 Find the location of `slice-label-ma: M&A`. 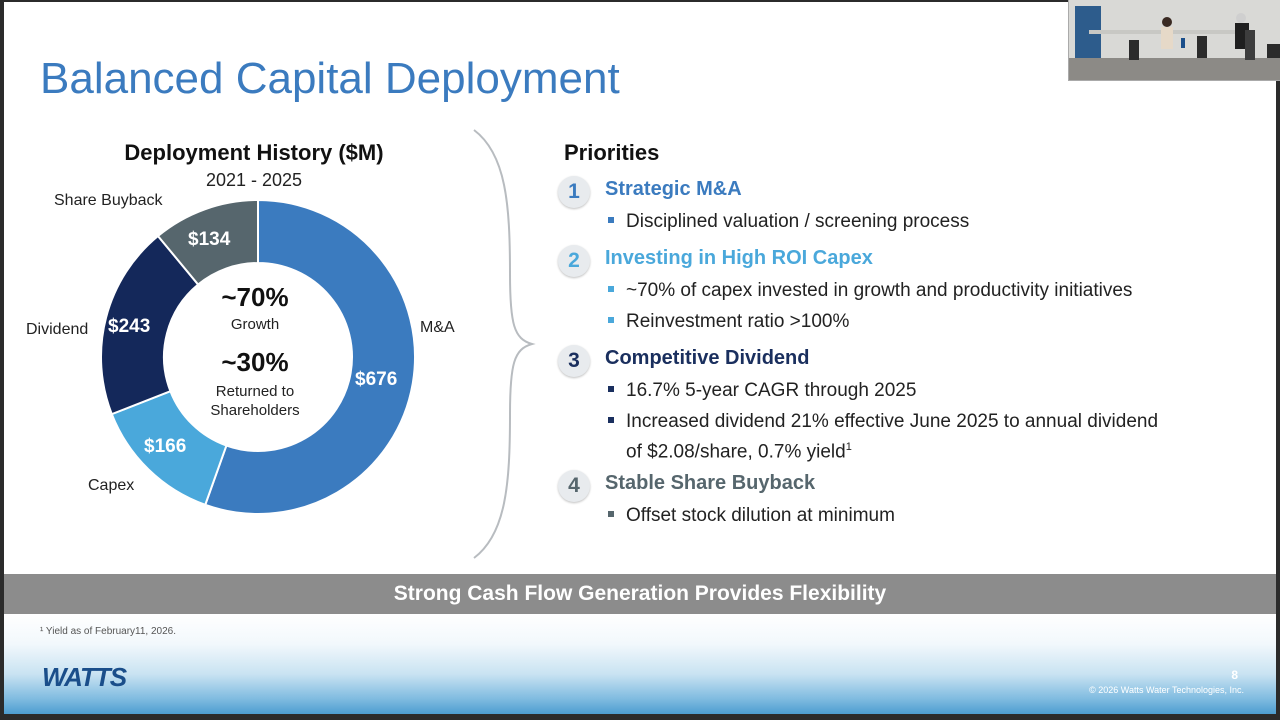

slice-label-ma: M&A is located at coordinates (437, 327).